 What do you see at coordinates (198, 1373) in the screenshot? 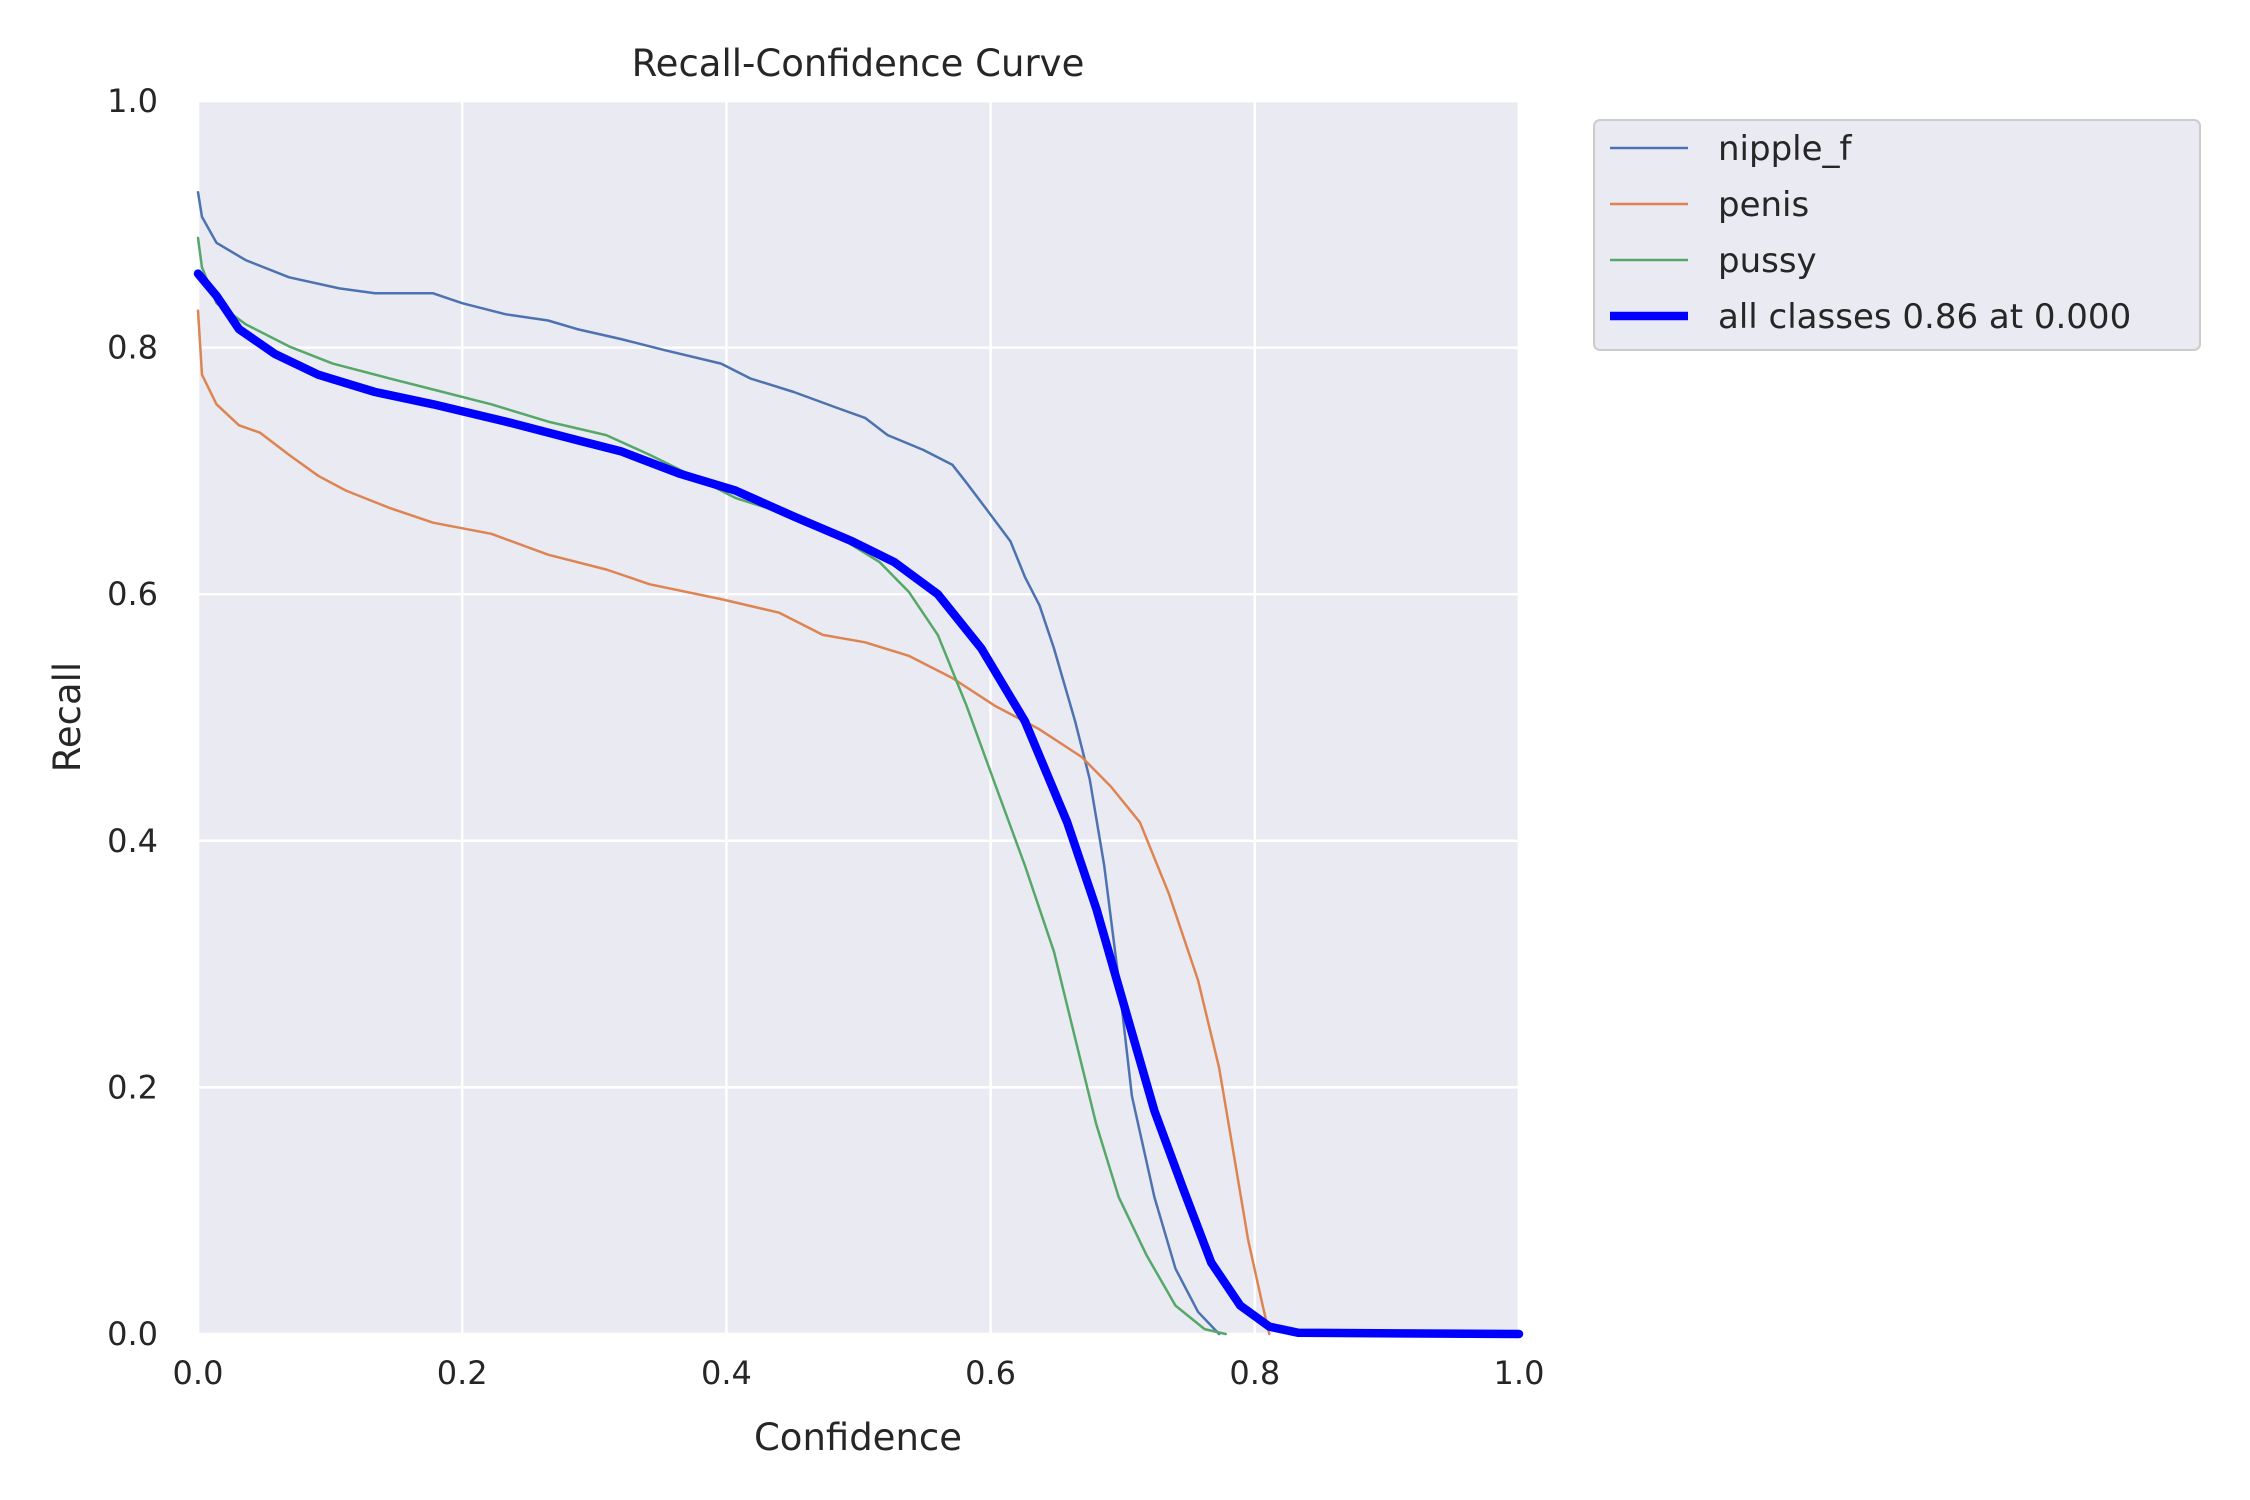
I see `x-tick-label: 0.0` at bounding box center [198, 1373].